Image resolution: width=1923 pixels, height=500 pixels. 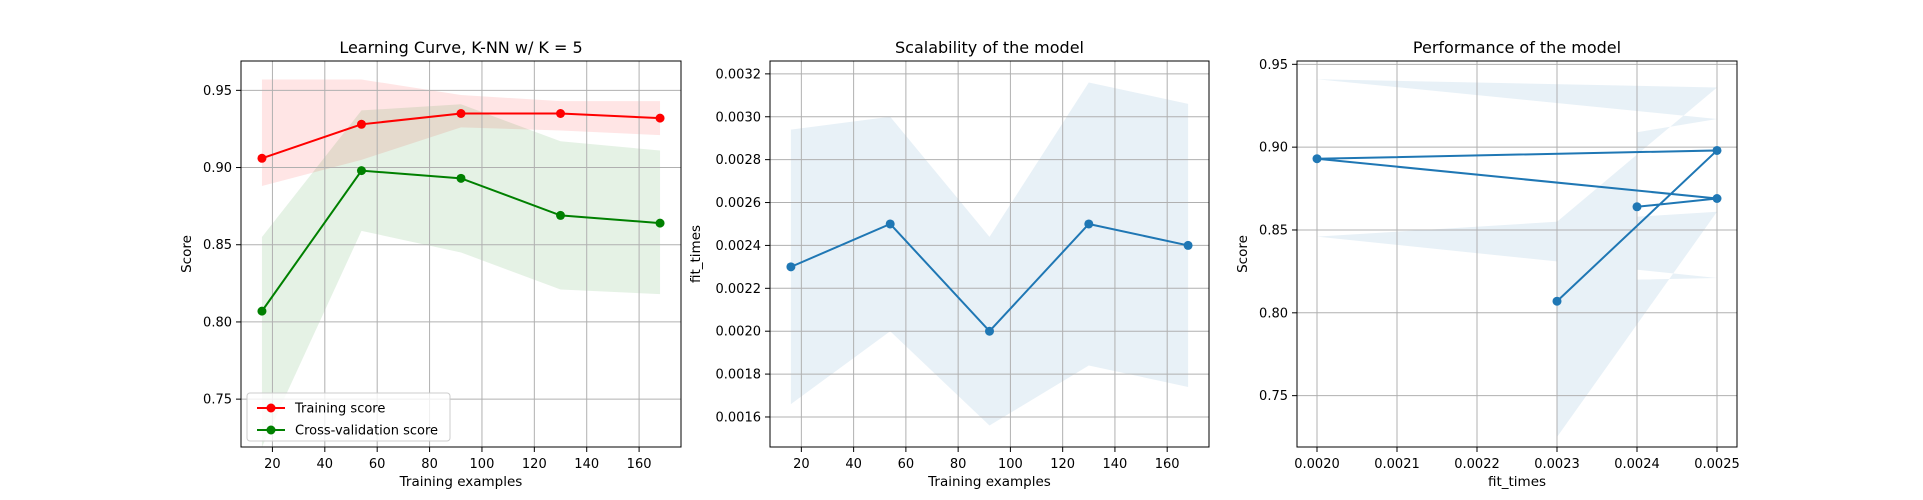 What do you see at coordinates (1717, 464) in the screenshot?
I see `x-tick-label: 0.0025` at bounding box center [1717, 464].